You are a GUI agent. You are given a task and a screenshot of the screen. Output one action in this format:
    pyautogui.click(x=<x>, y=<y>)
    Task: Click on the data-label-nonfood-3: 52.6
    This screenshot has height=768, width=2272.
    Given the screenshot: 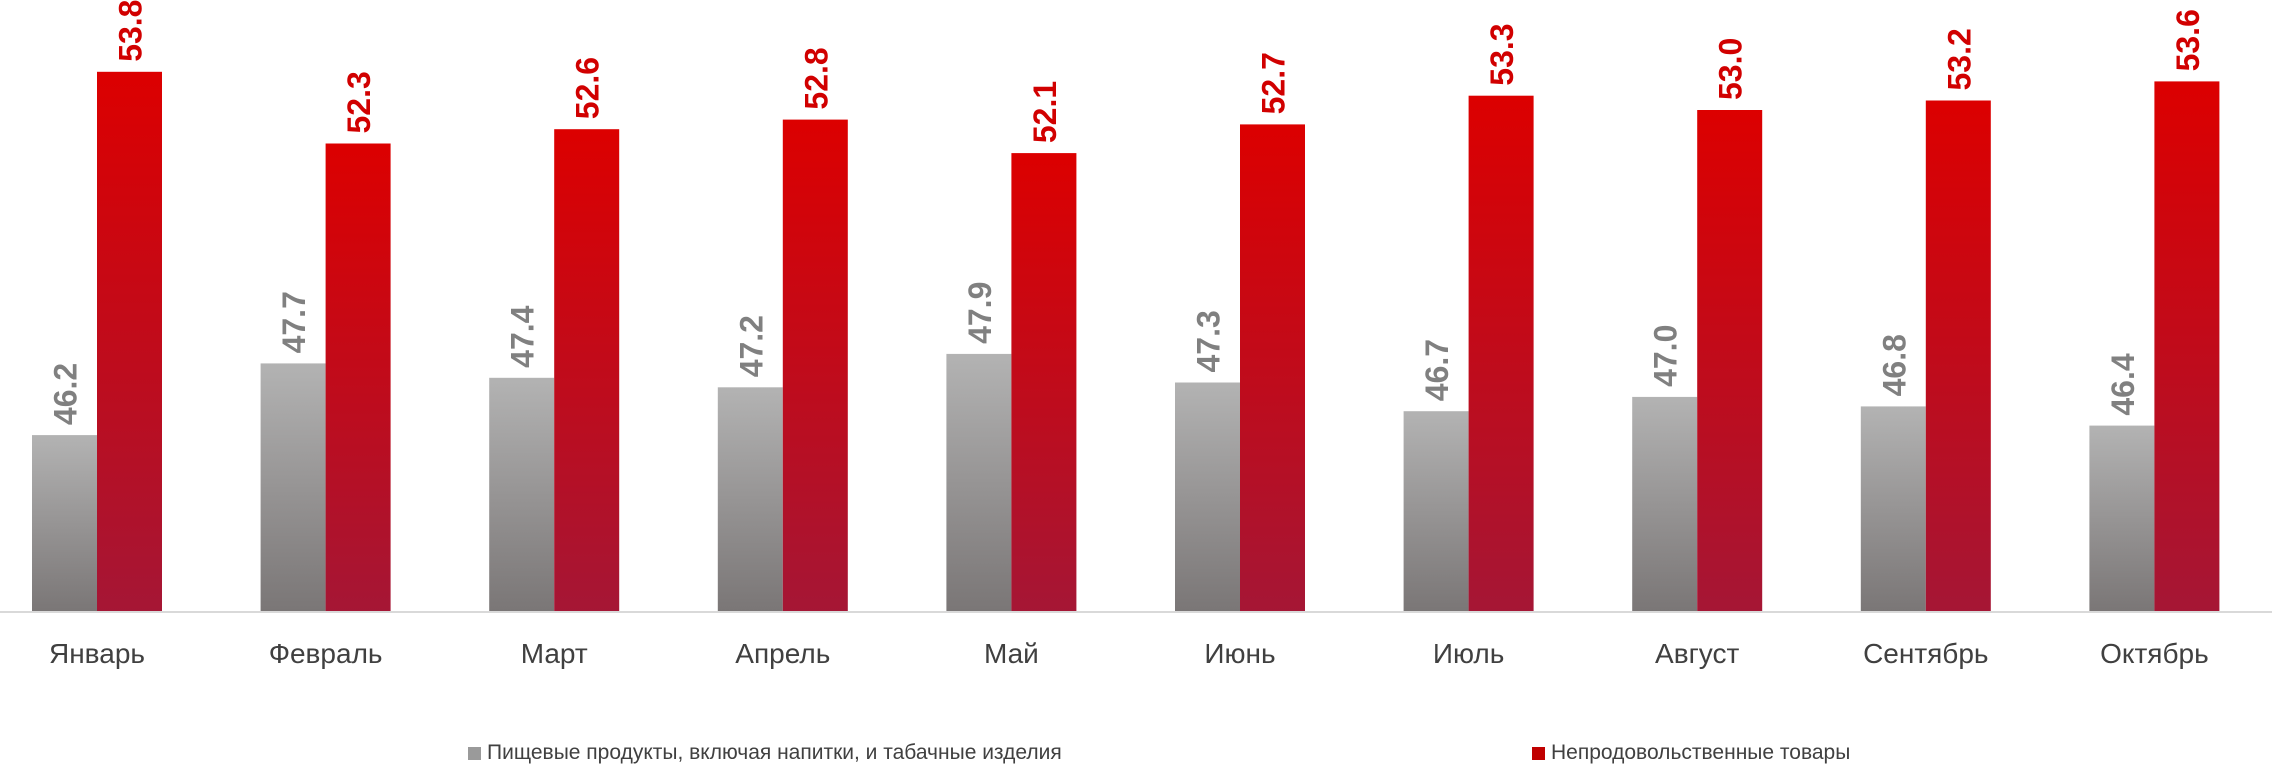 What is the action you would take?
    pyautogui.click(x=588, y=88)
    